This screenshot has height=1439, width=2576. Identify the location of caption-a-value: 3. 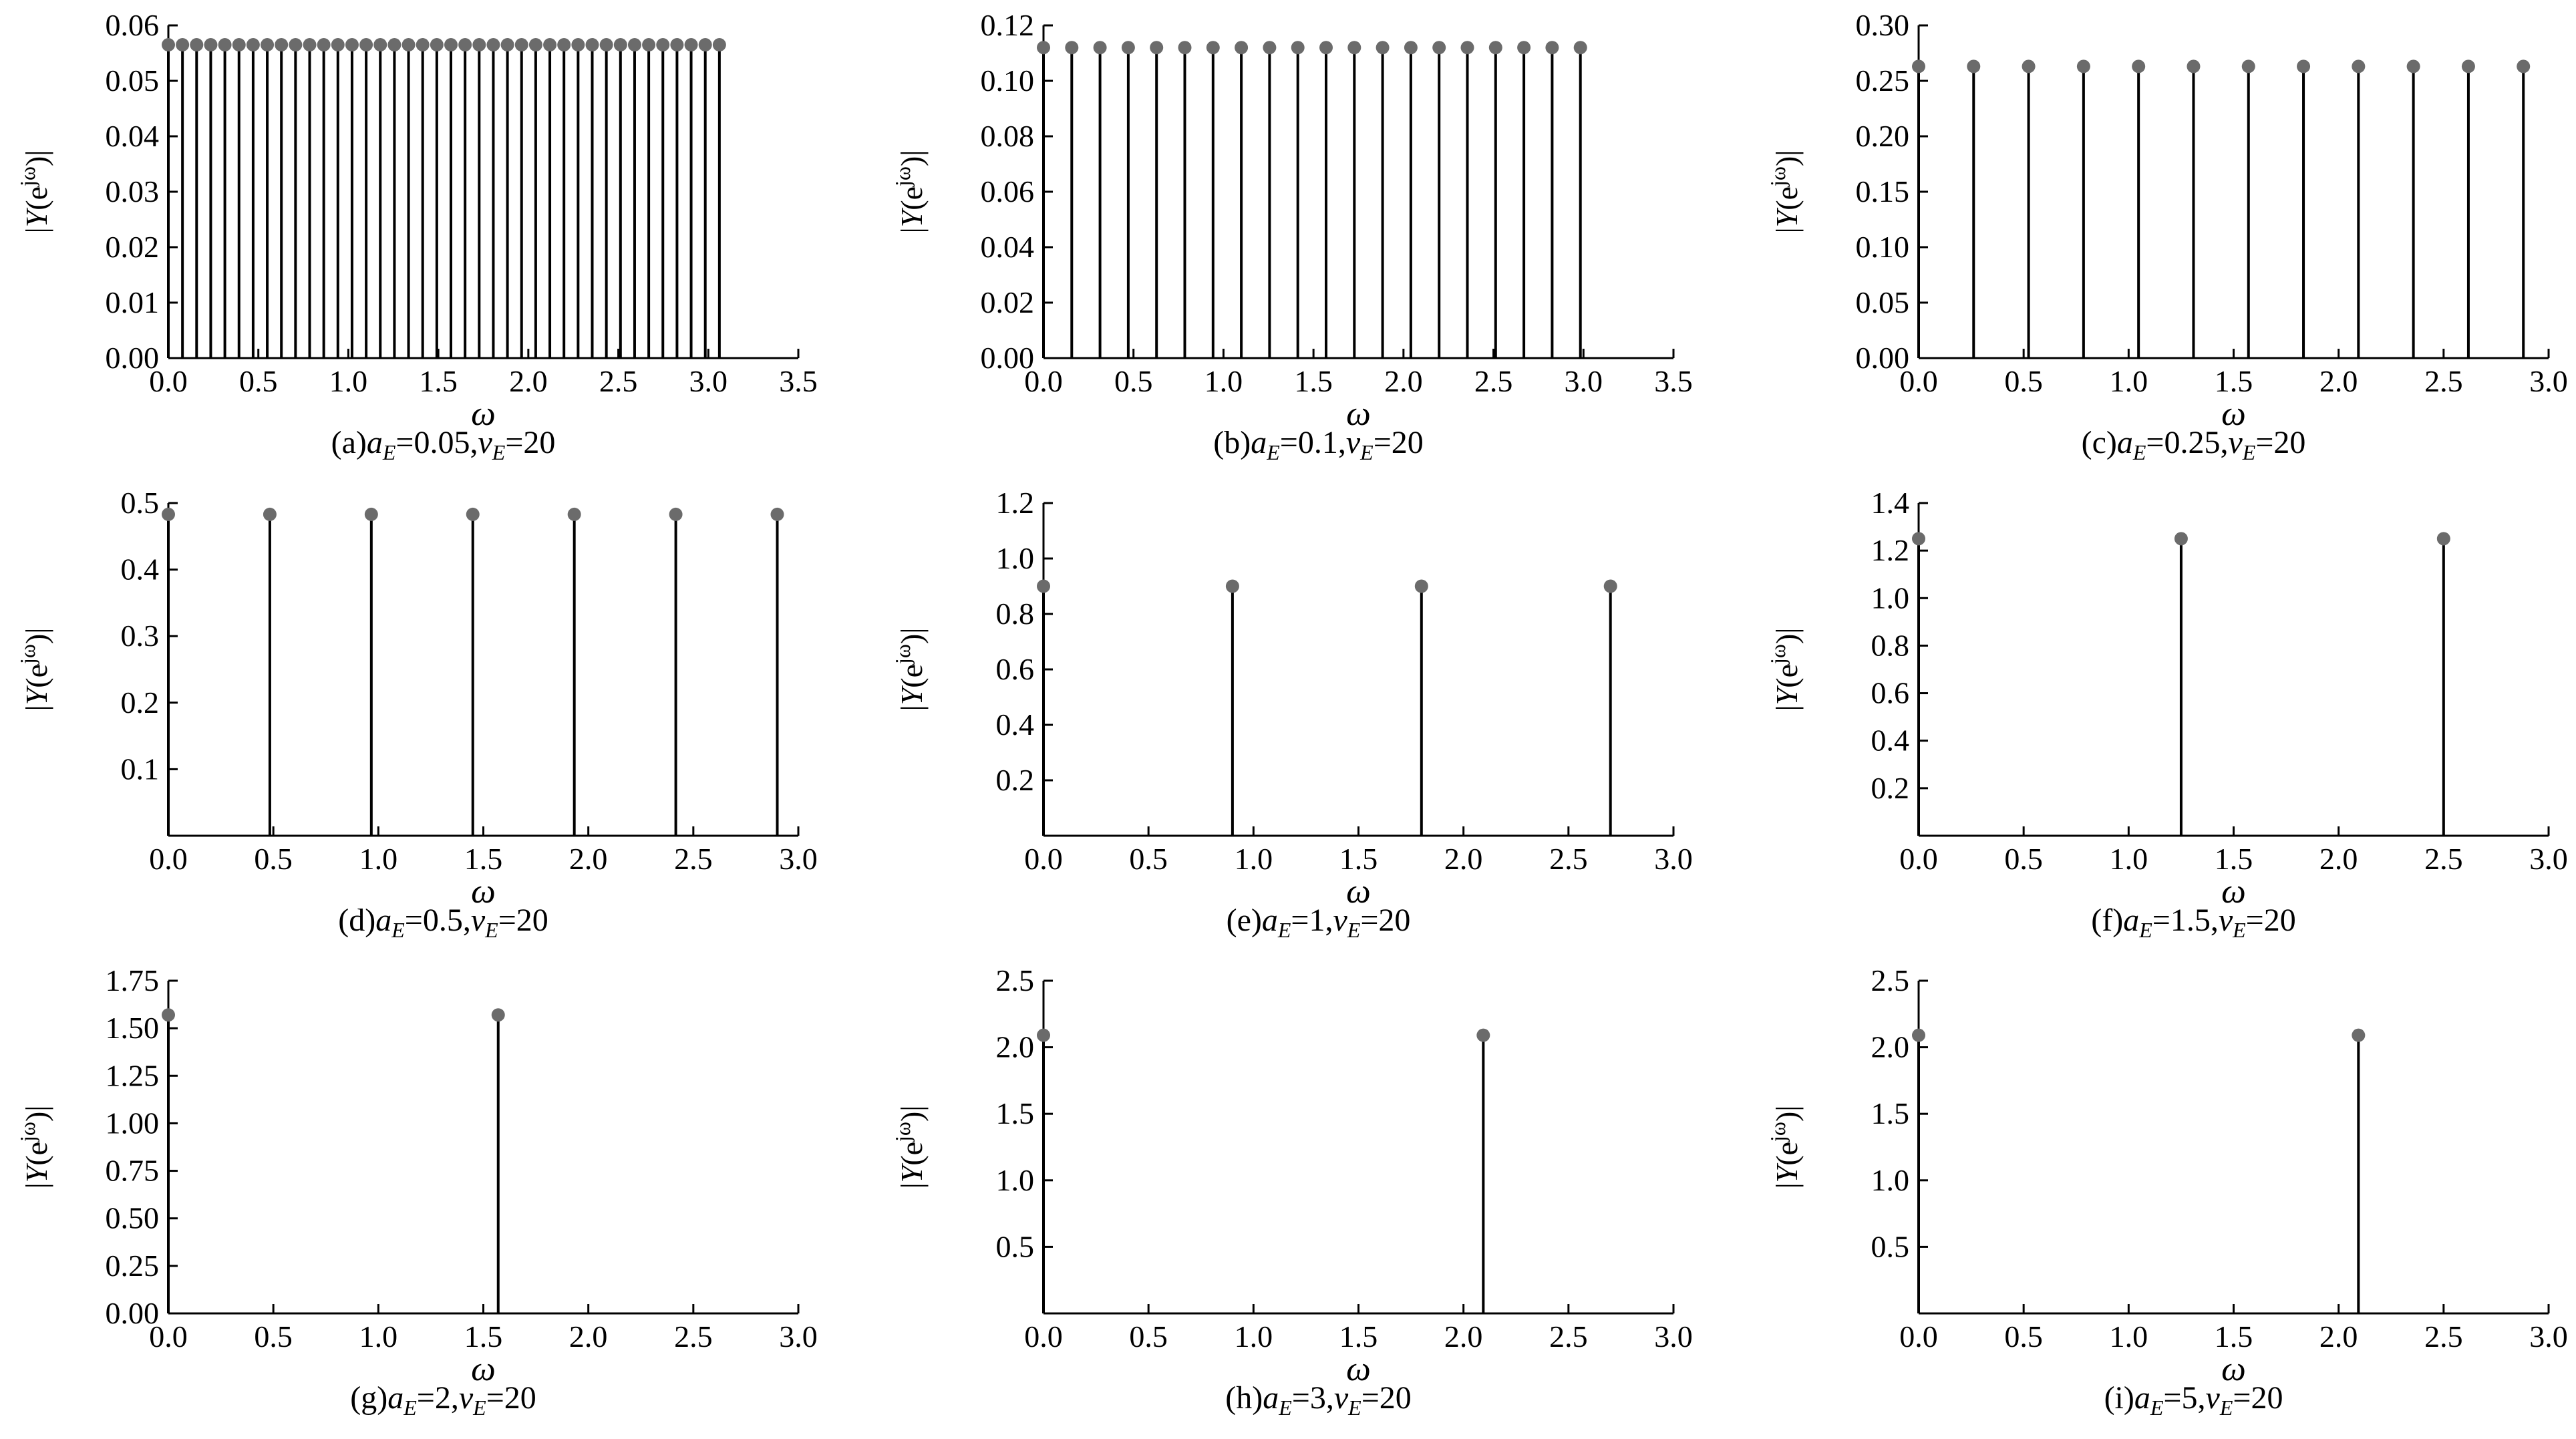
(1318, 1398).